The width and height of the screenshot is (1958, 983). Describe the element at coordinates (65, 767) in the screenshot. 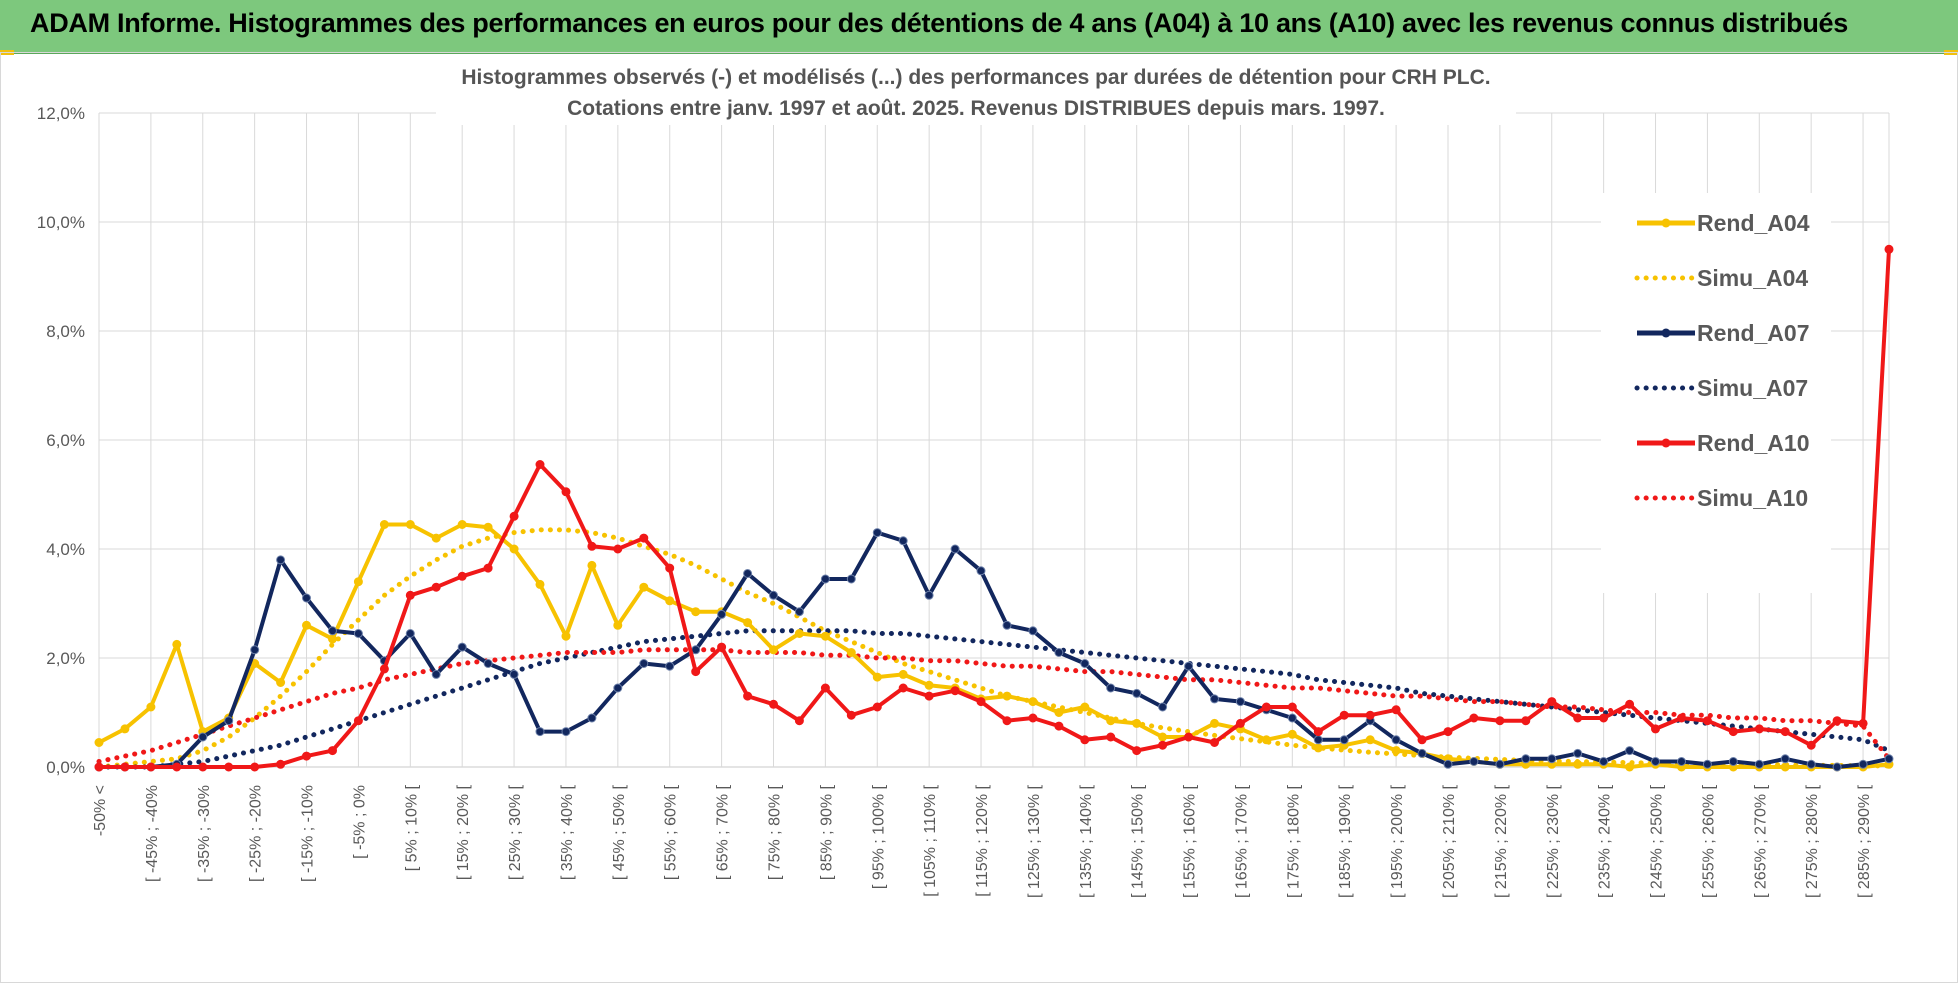

I see `y-tick-label: 0,0%` at that location.